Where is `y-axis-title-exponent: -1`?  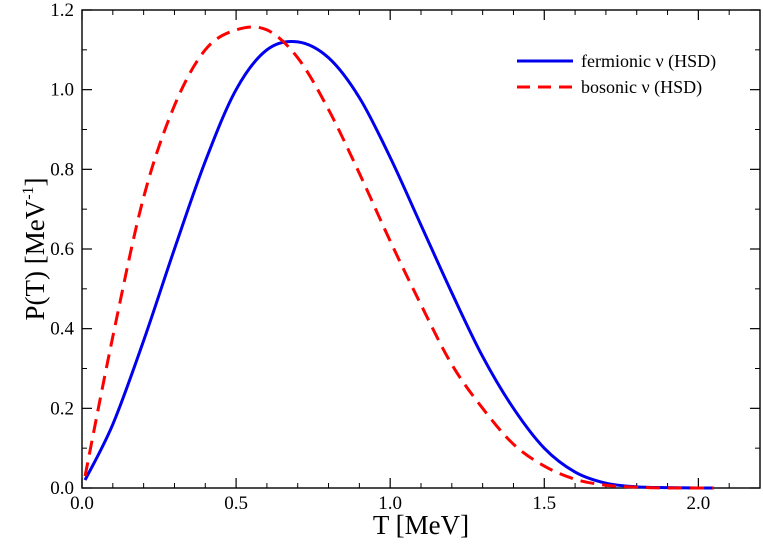 y-axis-title-exponent: -1 is located at coordinates (28, 192).